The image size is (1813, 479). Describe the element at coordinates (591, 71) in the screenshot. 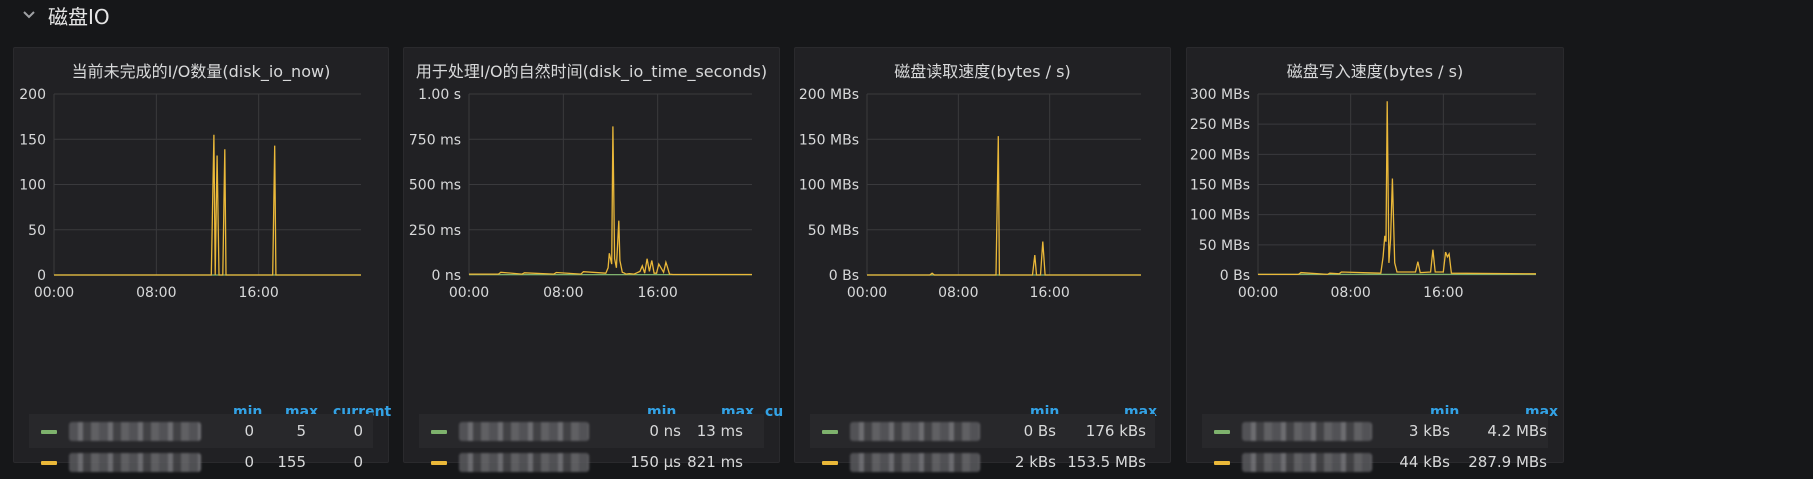

I see `panel-title: 用于处理I/O的自然时间(disk_io_time_seconds)` at that location.